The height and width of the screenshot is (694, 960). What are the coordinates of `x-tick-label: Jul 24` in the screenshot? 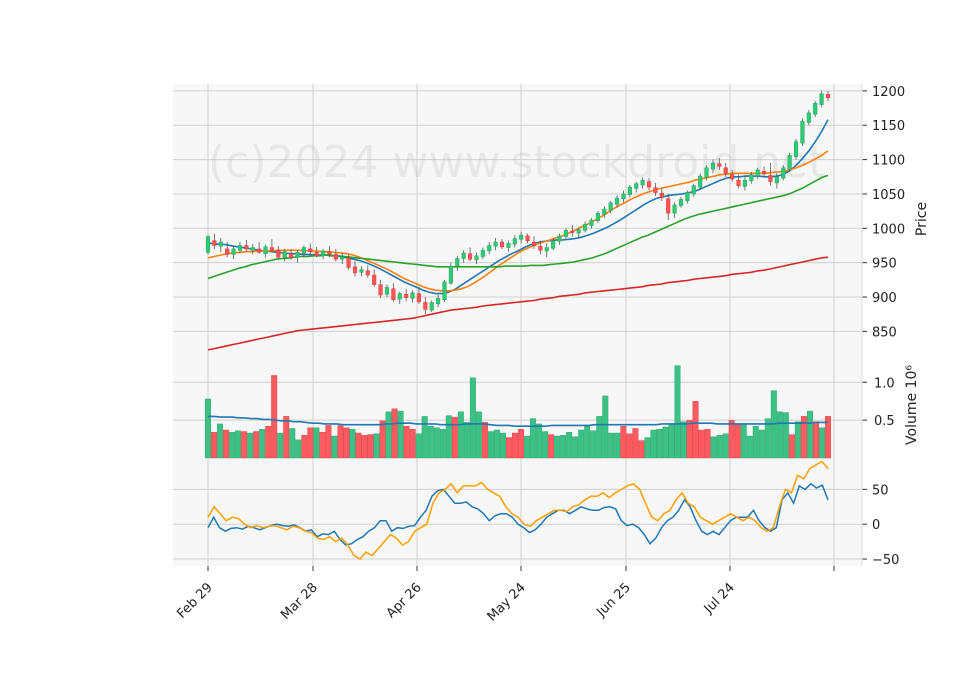 It's located at (719, 598).